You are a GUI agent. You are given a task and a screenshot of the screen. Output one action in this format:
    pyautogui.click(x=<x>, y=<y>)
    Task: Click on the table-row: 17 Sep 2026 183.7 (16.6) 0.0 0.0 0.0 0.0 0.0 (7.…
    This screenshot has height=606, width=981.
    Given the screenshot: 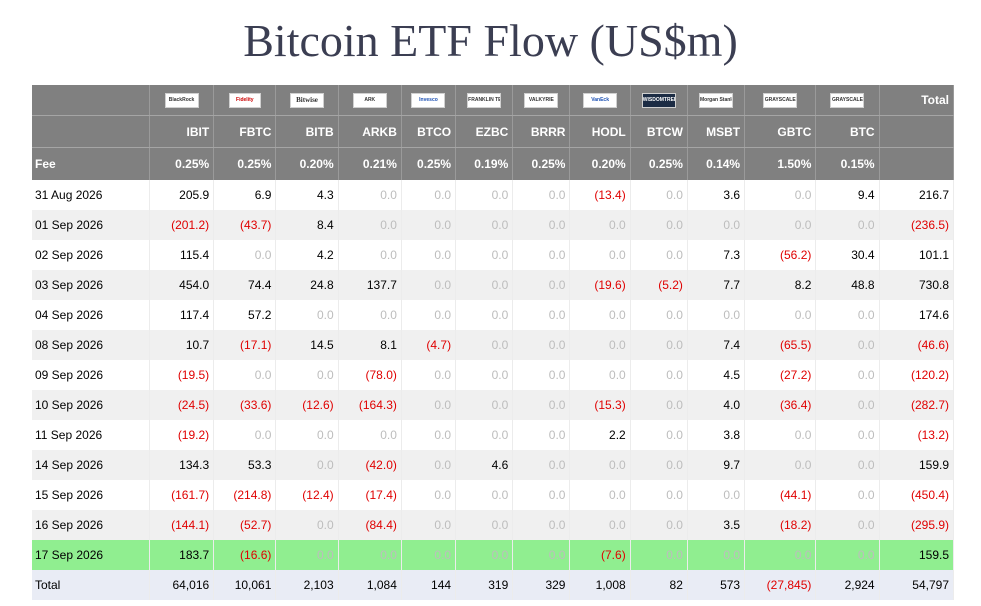 What is the action you would take?
    pyautogui.click(x=493, y=555)
    